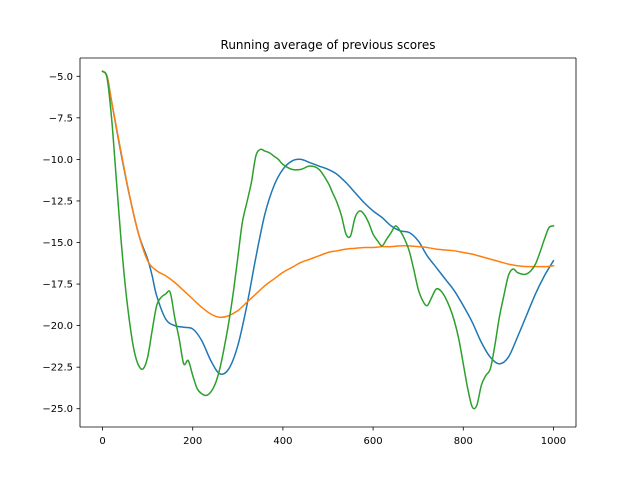  I want to click on y-tick-label: −17.5, so click(57, 285).